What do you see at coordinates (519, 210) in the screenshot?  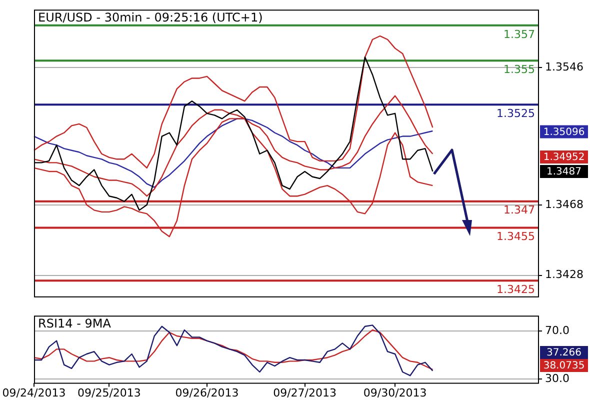 I see `ref-line-label: 1.347` at bounding box center [519, 210].